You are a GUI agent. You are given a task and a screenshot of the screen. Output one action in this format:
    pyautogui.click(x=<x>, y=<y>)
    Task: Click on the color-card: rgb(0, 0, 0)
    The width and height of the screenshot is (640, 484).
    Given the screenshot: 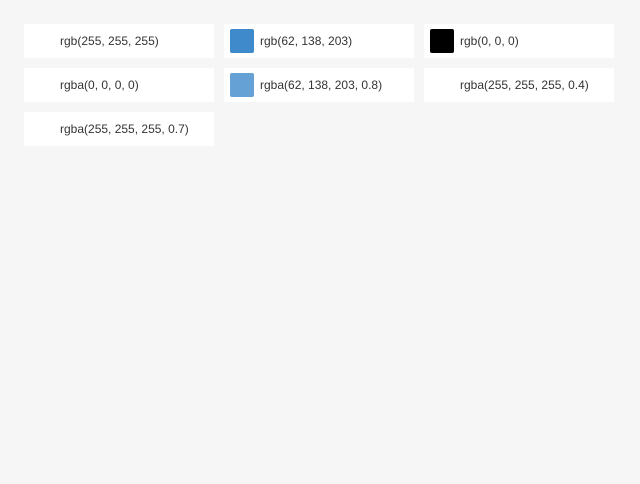 What is the action you would take?
    pyautogui.click(x=519, y=41)
    